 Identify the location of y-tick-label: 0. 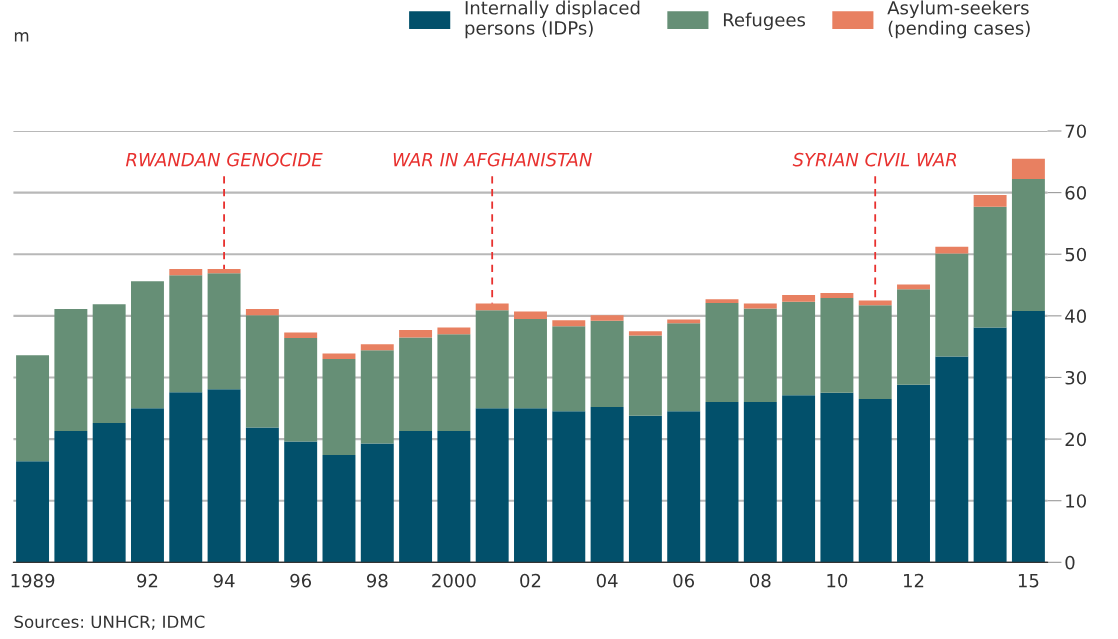
(1070, 562).